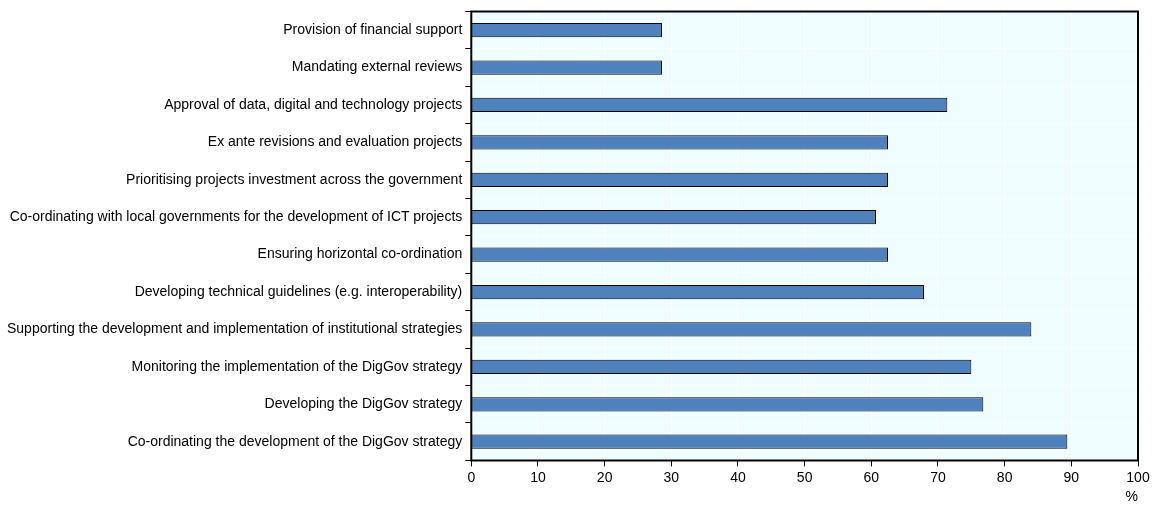 Image resolution: width=1156 pixels, height=512 pixels. Describe the element at coordinates (298, 290) in the screenshot. I see `y-tick-label: Developing technical guidelines (e.g. interoperability)` at that location.